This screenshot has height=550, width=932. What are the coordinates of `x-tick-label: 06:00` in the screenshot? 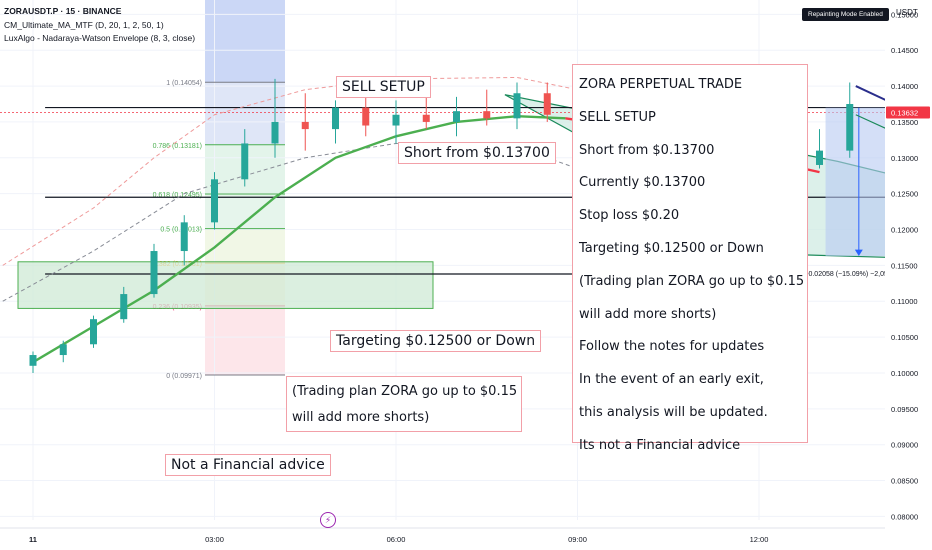 It's located at (396, 539).